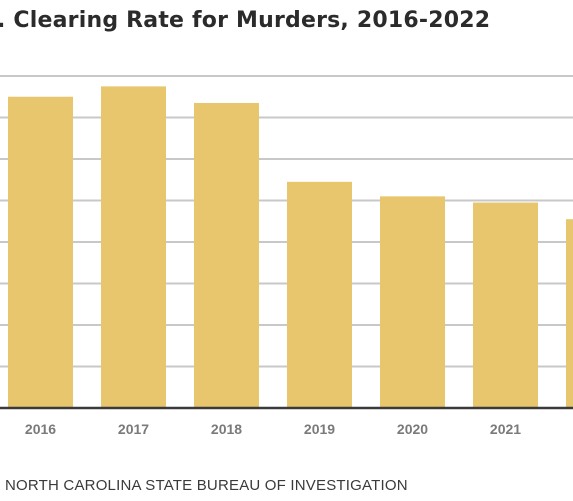 Image resolution: width=573 pixels, height=501 pixels. I want to click on x-tick-label-2016: 2016, so click(40, 429).